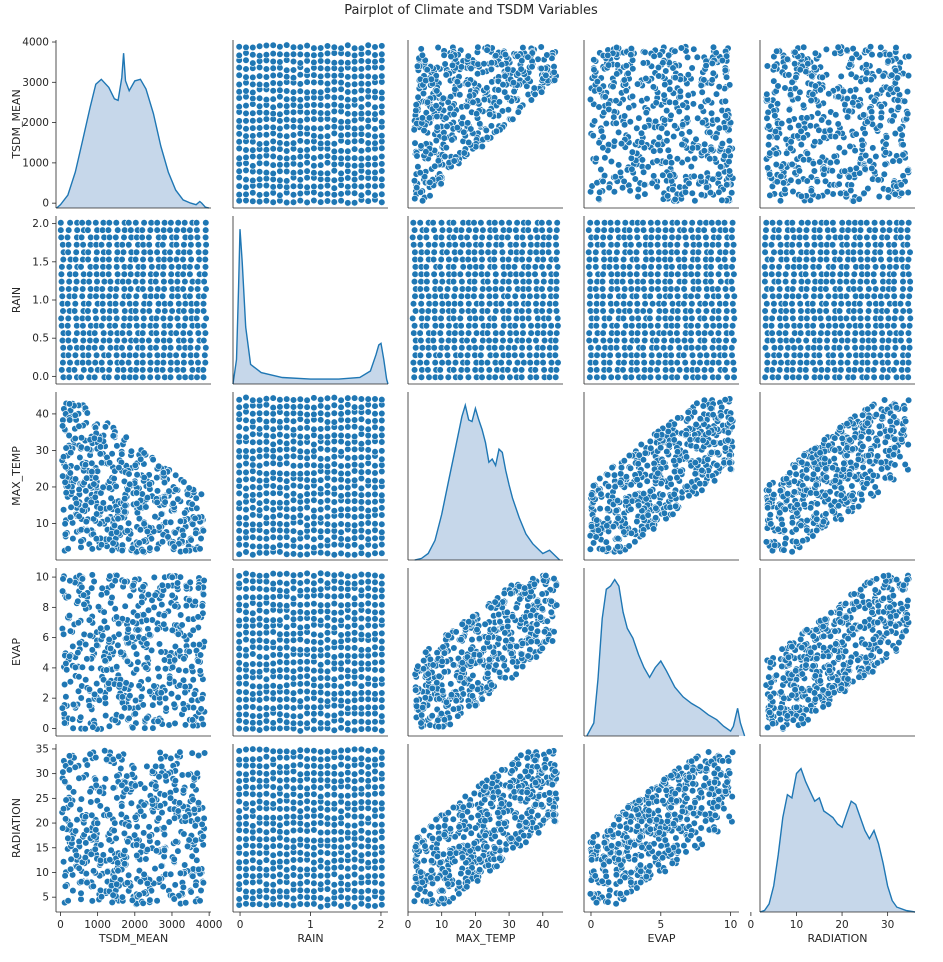 Image resolution: width=943 pixels, height=962 pixels. I want to click on y-tick-label: 0.0, so click(40, 377).